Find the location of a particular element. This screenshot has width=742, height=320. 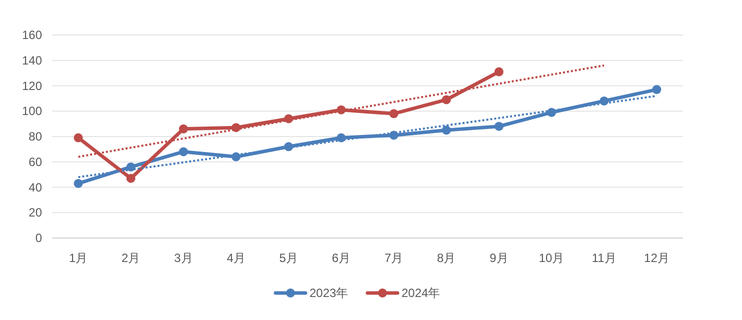

x-tick-label: 10月 is located at coordinates (551, 258).